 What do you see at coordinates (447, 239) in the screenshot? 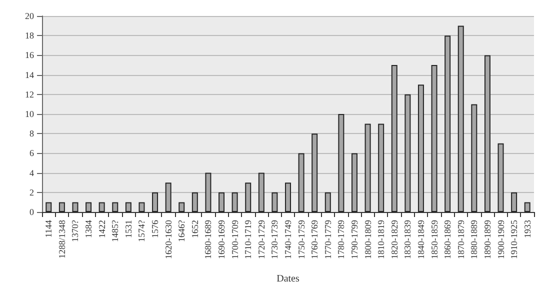
I see `x-tick-label: 1860-1869` at bounding box center [447, 239].